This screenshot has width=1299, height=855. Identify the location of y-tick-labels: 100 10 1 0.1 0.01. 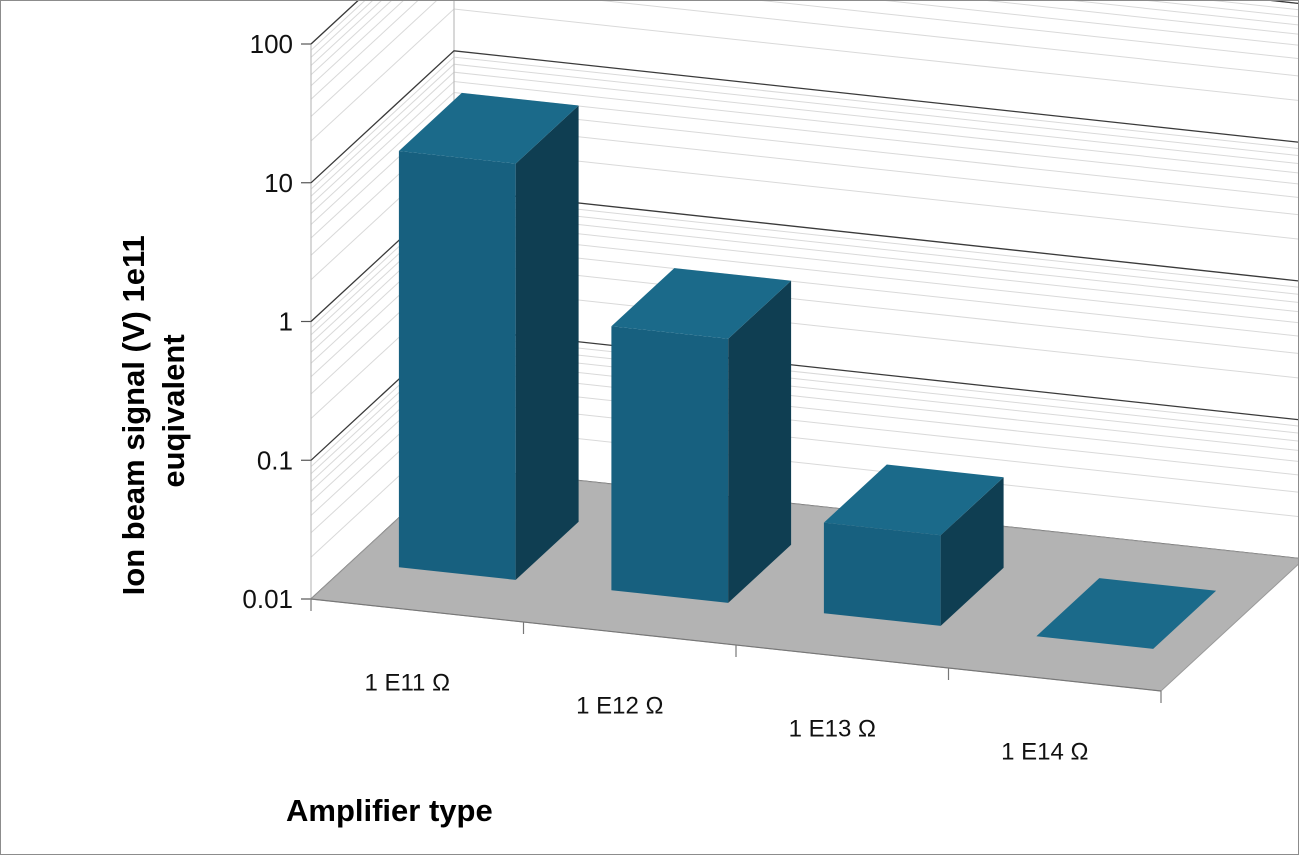
(267, 321).